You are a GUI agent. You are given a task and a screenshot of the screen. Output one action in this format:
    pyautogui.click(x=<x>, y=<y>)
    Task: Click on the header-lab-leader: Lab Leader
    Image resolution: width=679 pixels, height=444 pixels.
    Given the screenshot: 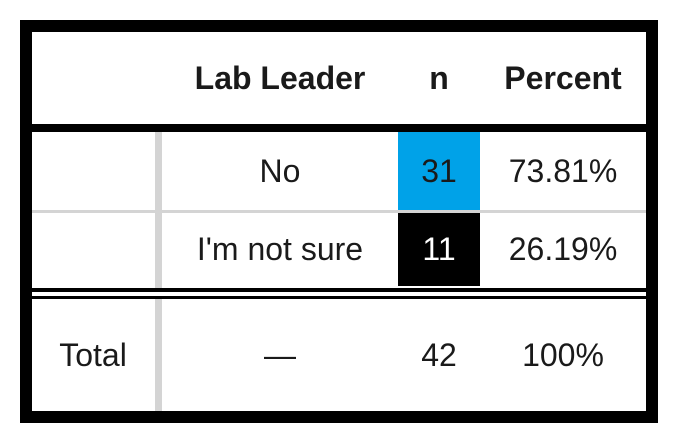 What is the action you would take?
    pyautogui.click(x=280, y=77)
    